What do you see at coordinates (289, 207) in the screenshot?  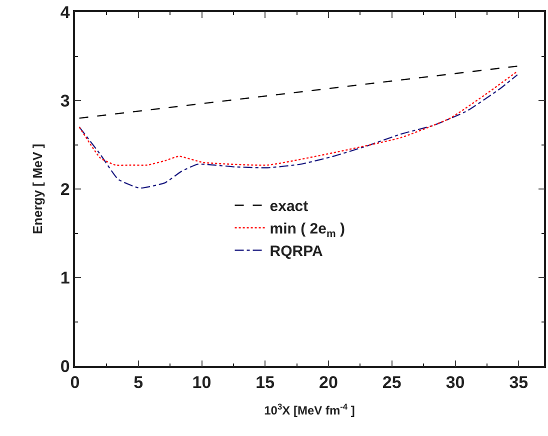 I see `legend-label: exact` at bounding box center [289, 207].